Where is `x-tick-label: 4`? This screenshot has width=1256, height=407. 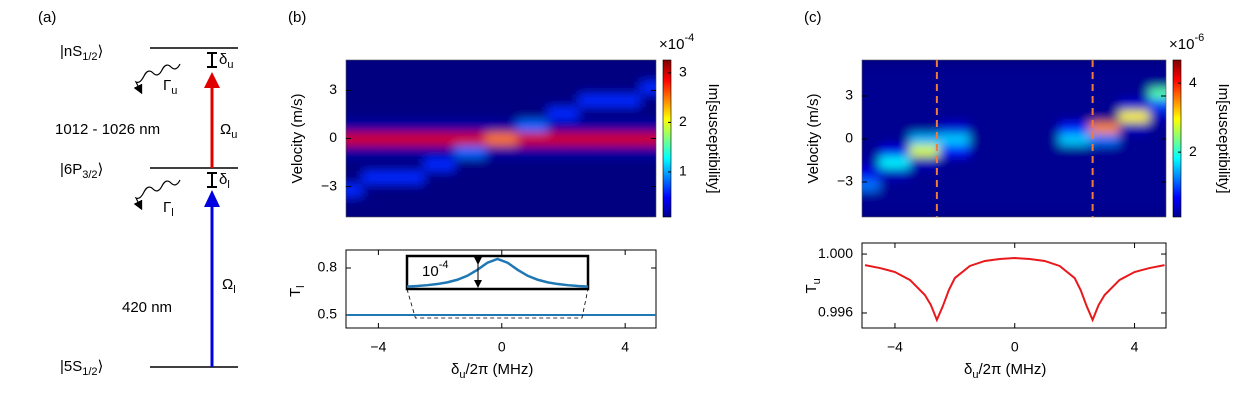
x-tick-label: 4 is located at coordinates (625, 347).